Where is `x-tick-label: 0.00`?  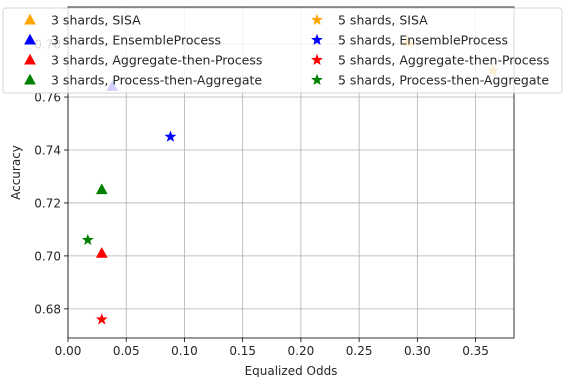
x-tick-label: 0.00 is located at coordinates (68, 351).